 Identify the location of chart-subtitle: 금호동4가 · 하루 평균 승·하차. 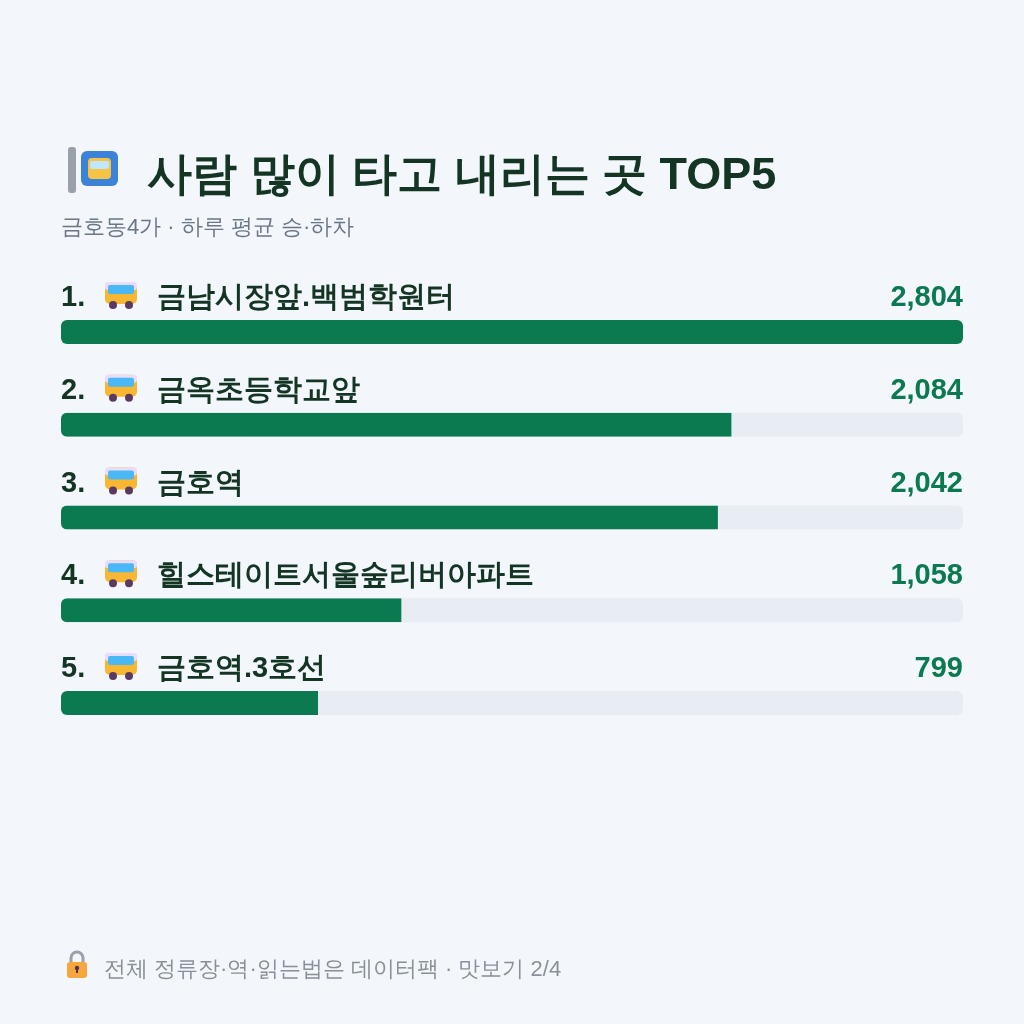
(208, 226).